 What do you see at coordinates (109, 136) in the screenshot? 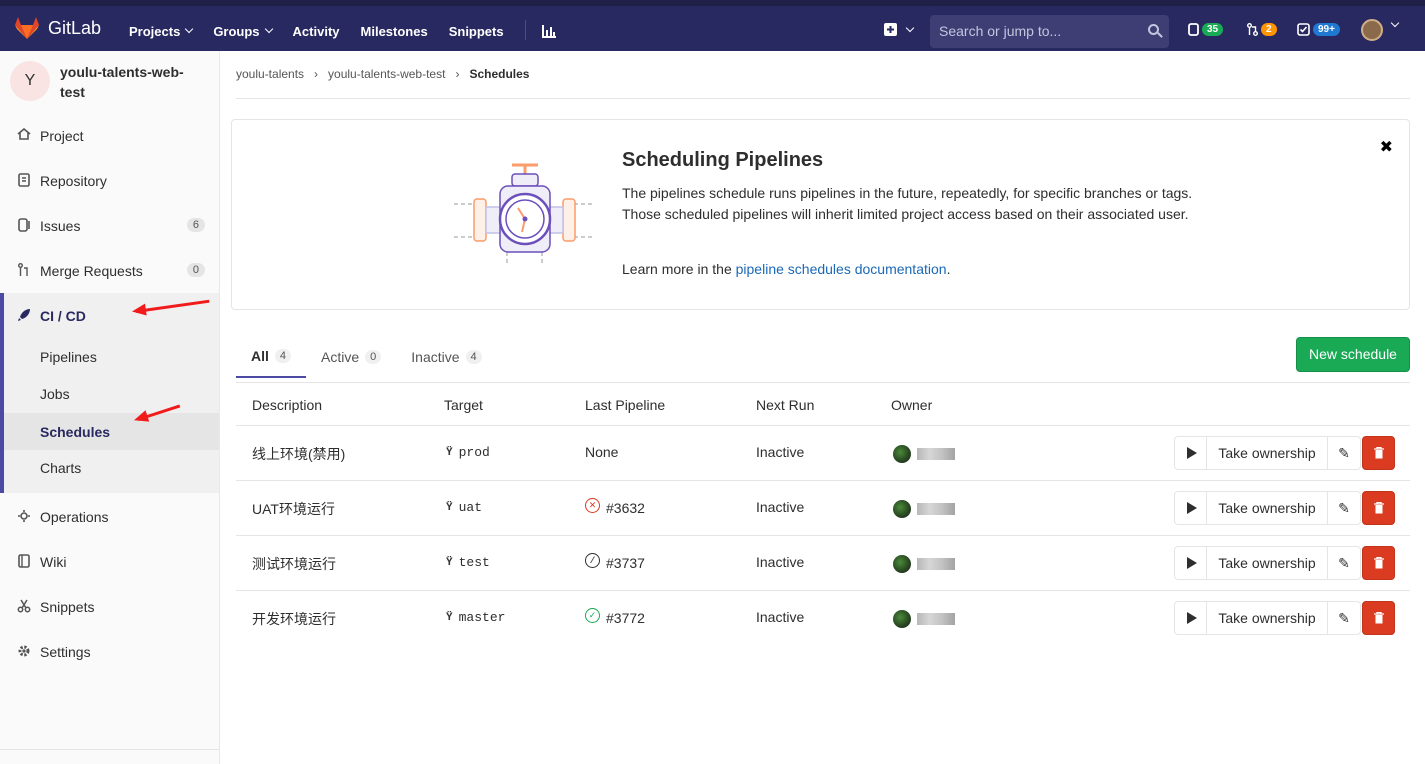
I see `sidebar-item-project: Project` at bounding box center [109, 136].